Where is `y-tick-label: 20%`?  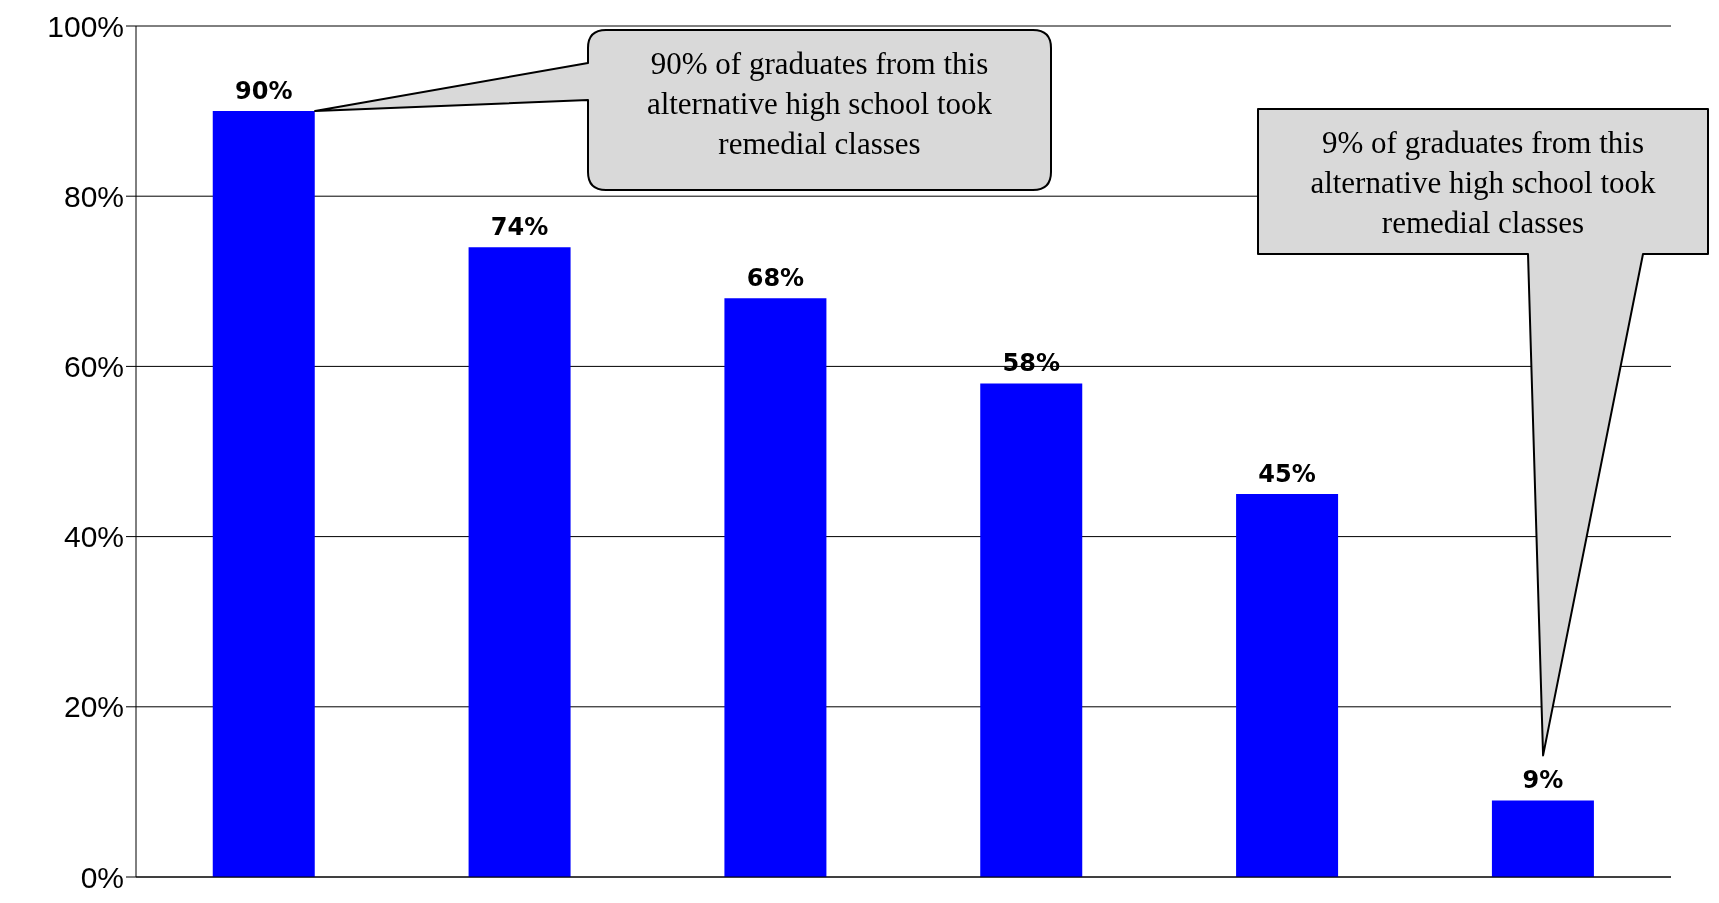 y-tick-label: 20% is located at coordinates (93, 707).